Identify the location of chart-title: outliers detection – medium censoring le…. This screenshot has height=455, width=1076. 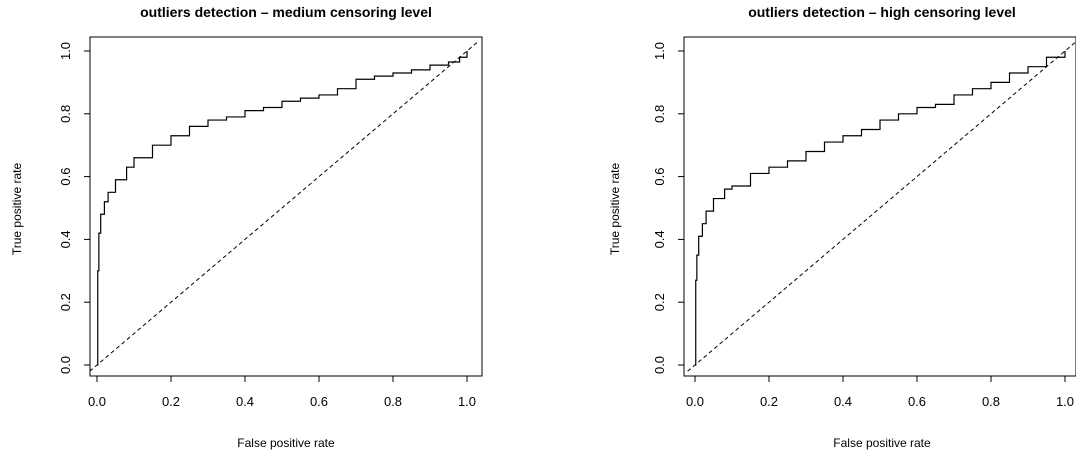
(286, 12).